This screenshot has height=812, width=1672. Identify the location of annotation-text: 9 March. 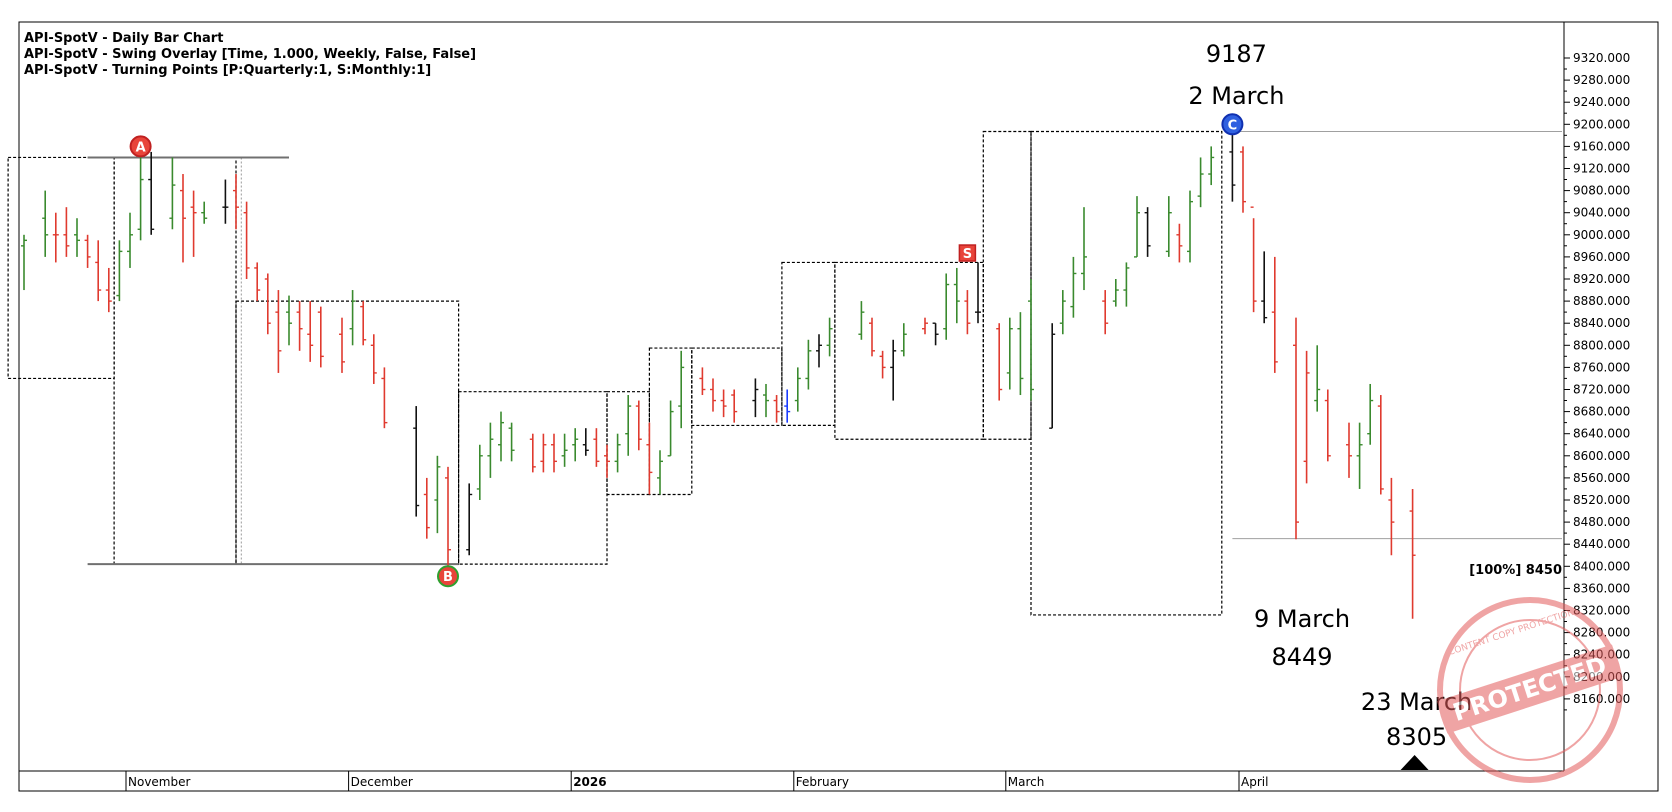
(1302, 619).